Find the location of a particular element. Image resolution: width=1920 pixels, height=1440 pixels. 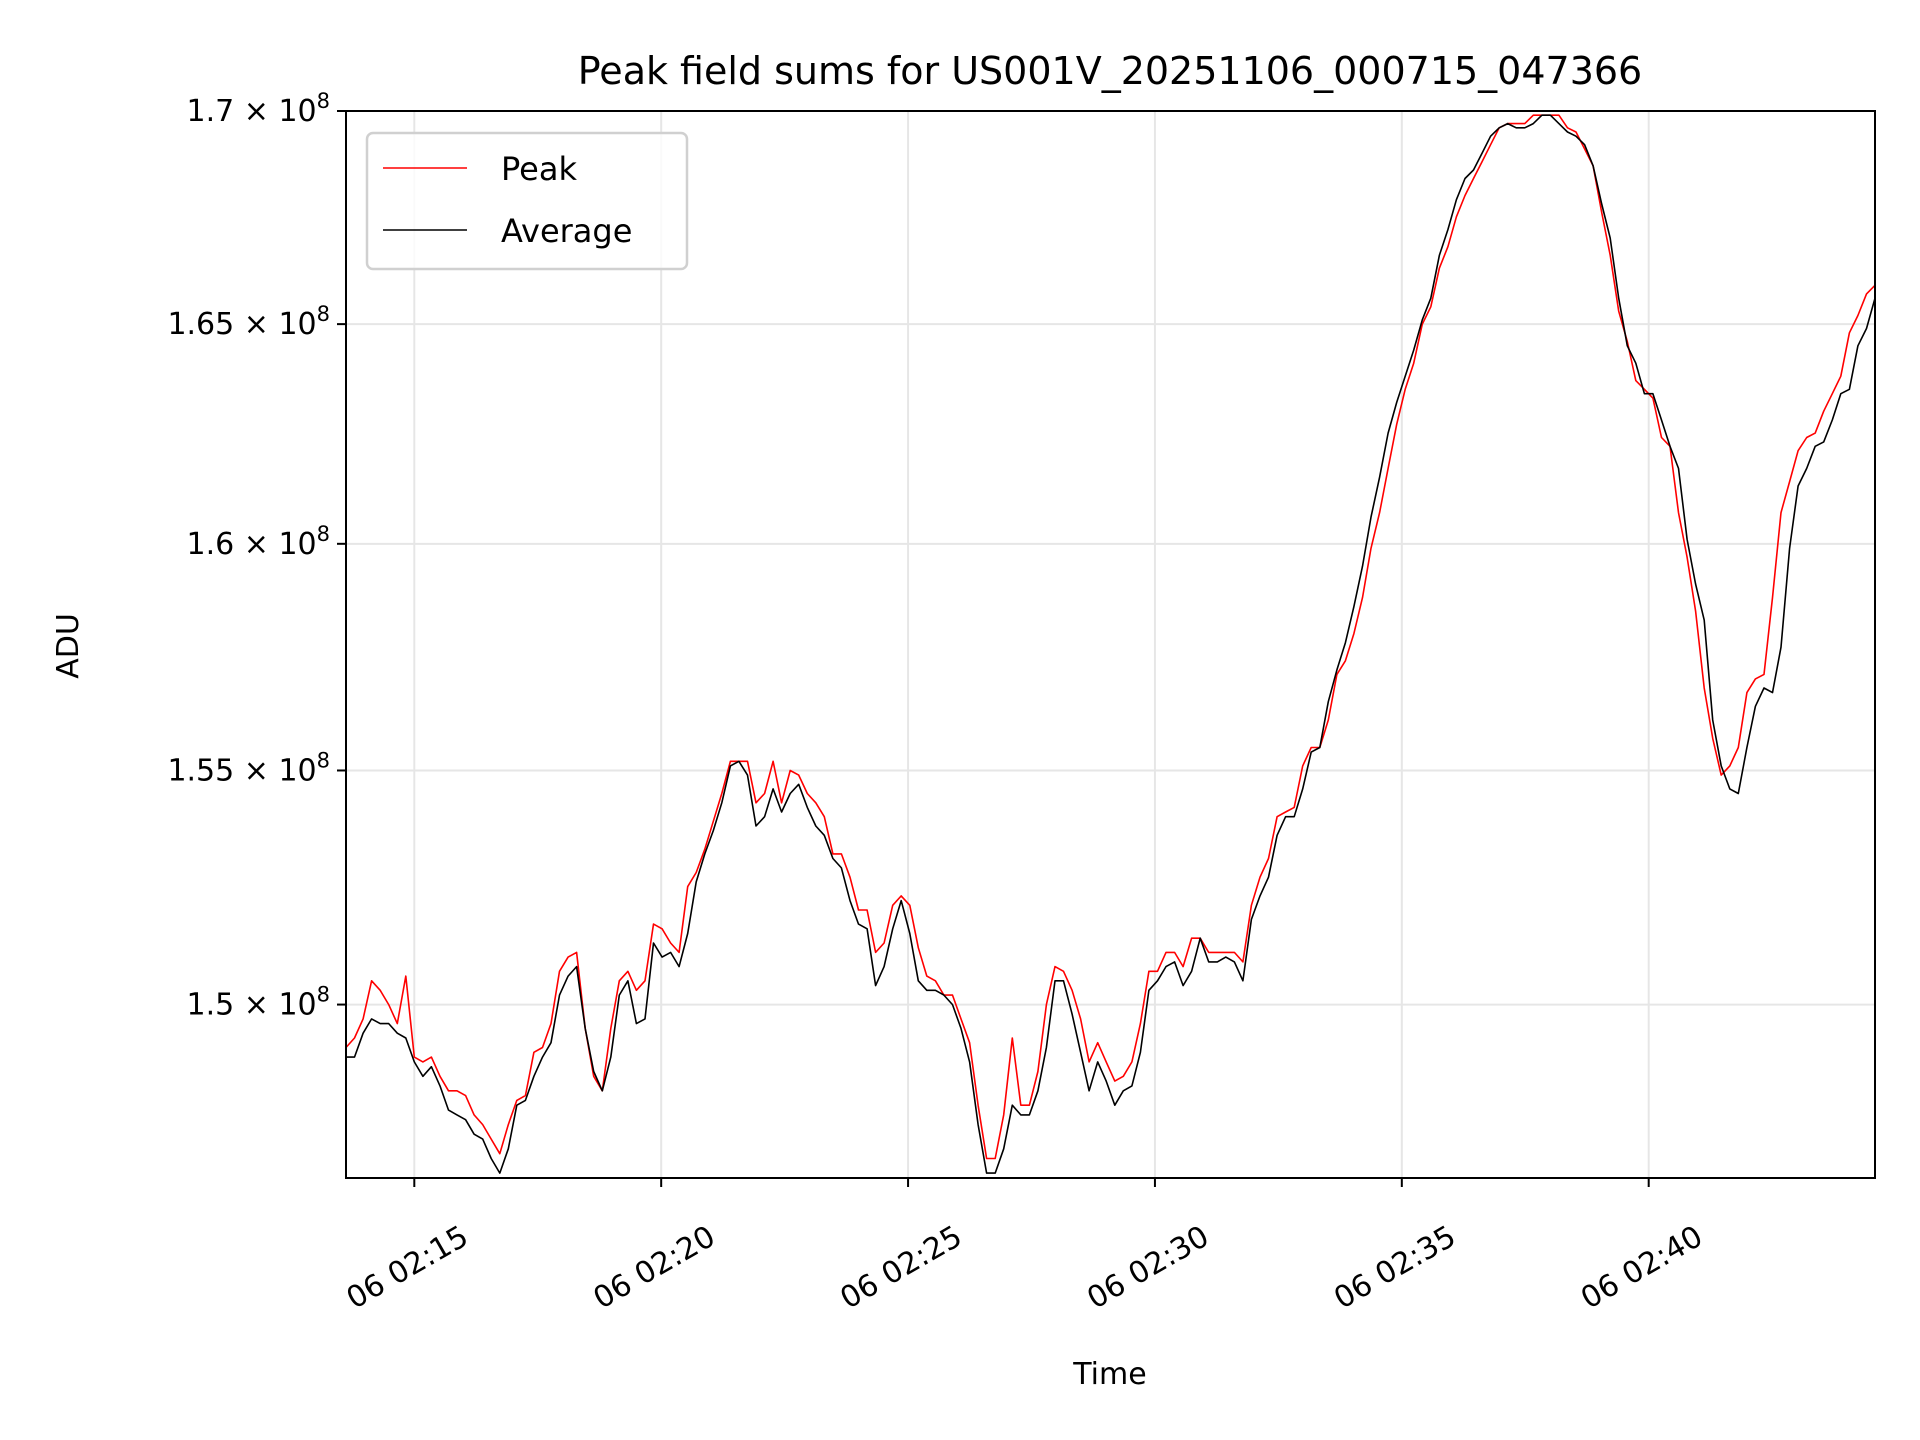

legend: Peak Average is located at coordinates (527, 201).